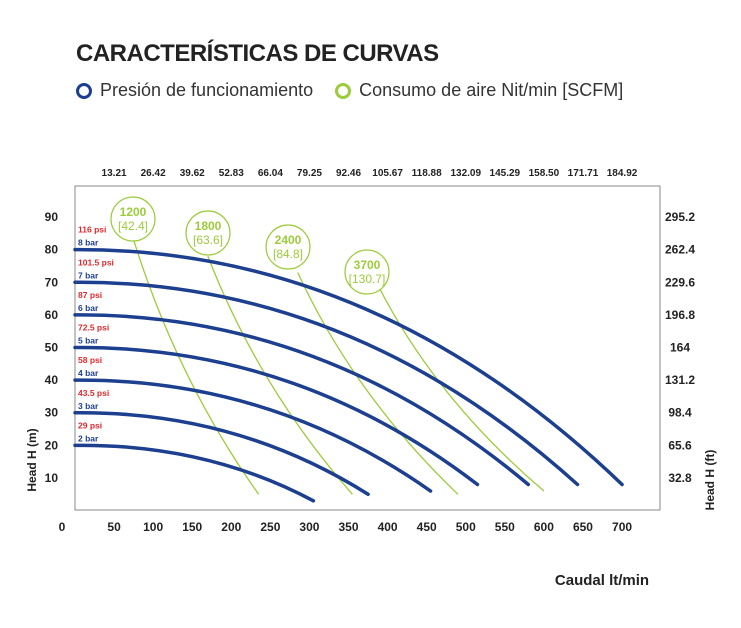 The width and height of the screenshot is (741, 628). I want to click on x-top-tick-label: 52.83, so click(231, 173).